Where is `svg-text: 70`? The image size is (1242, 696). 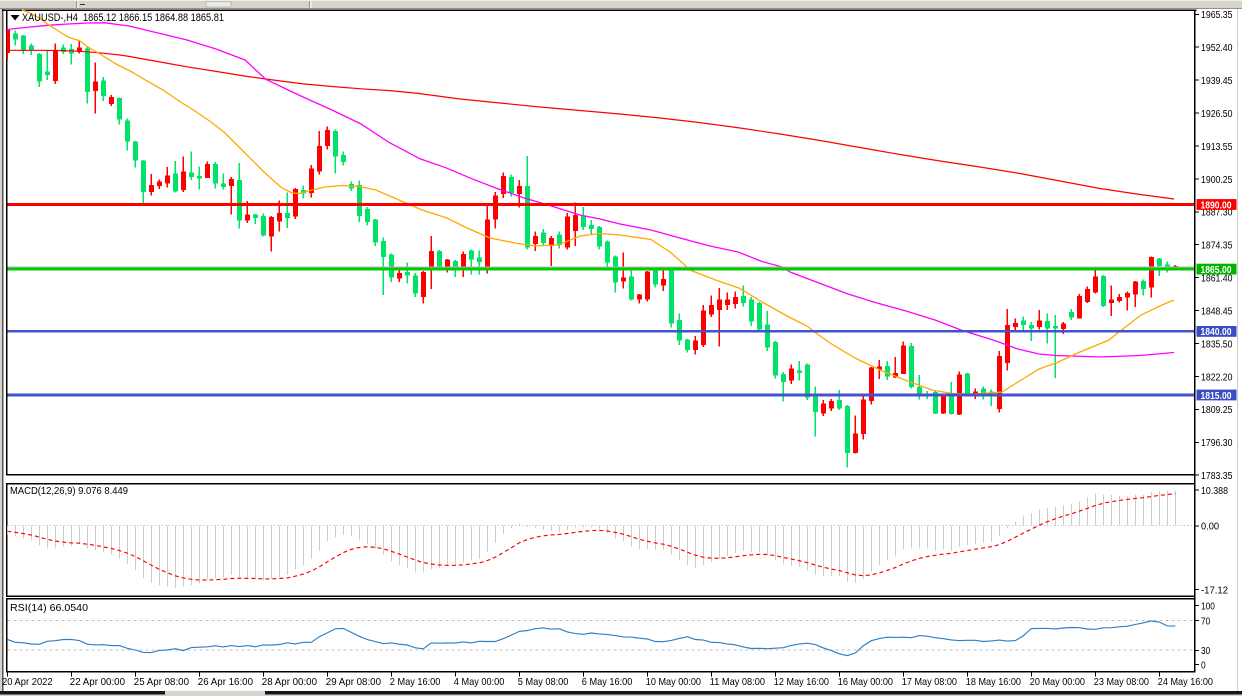 svg-text: 70 is located at coordinates (1206, 622).